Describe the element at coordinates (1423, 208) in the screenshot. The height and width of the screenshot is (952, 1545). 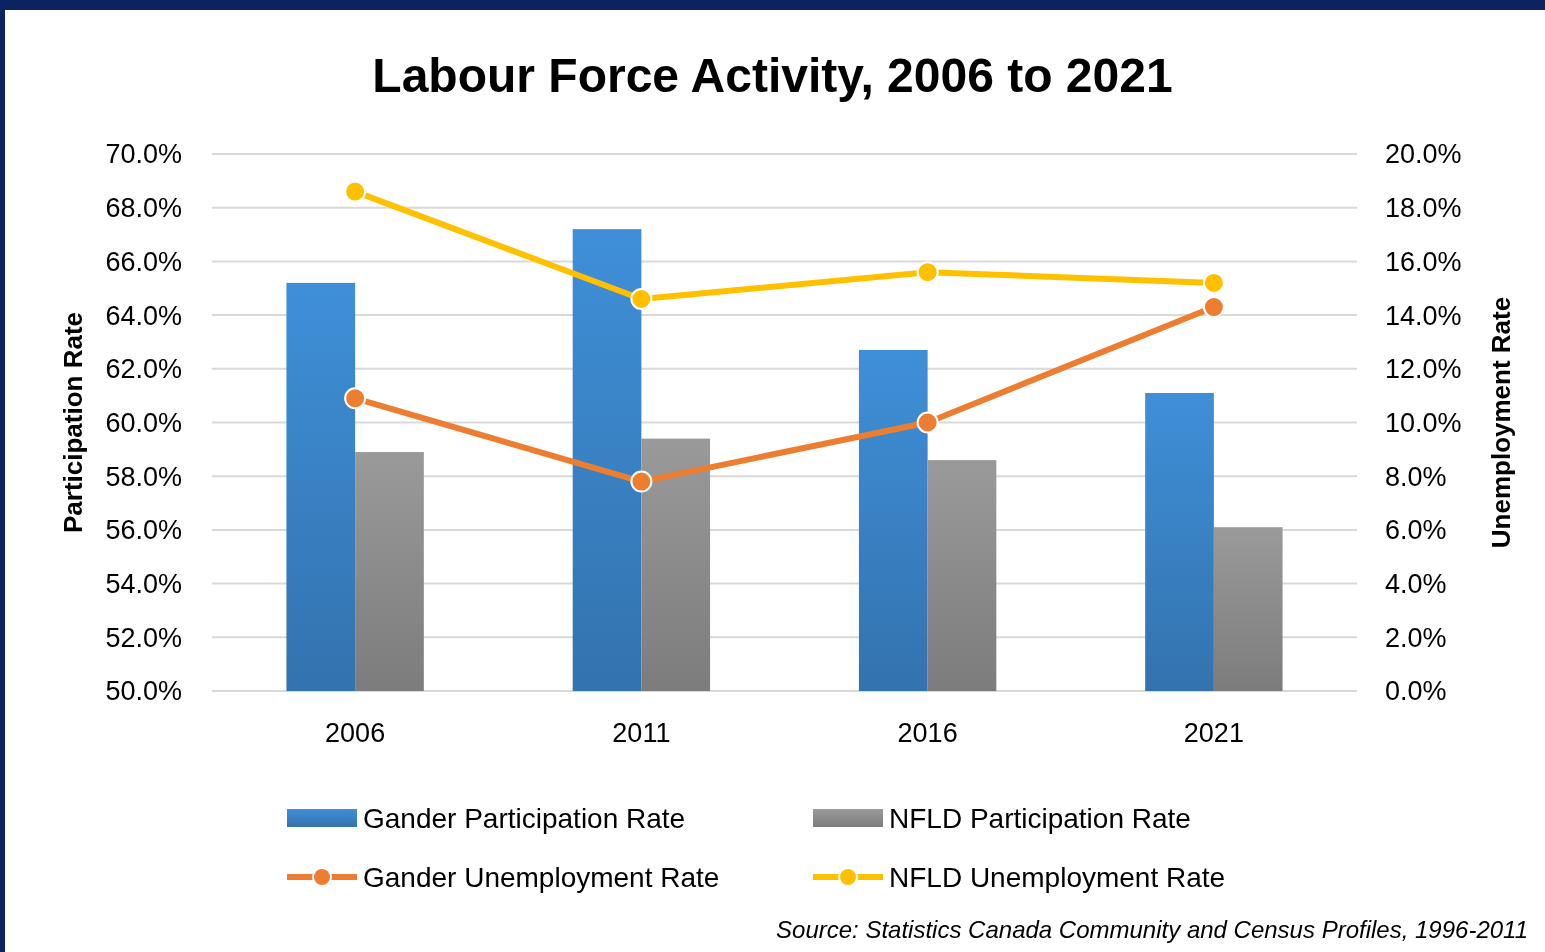
I see `y2-tick-label: 18.0%` at that location.